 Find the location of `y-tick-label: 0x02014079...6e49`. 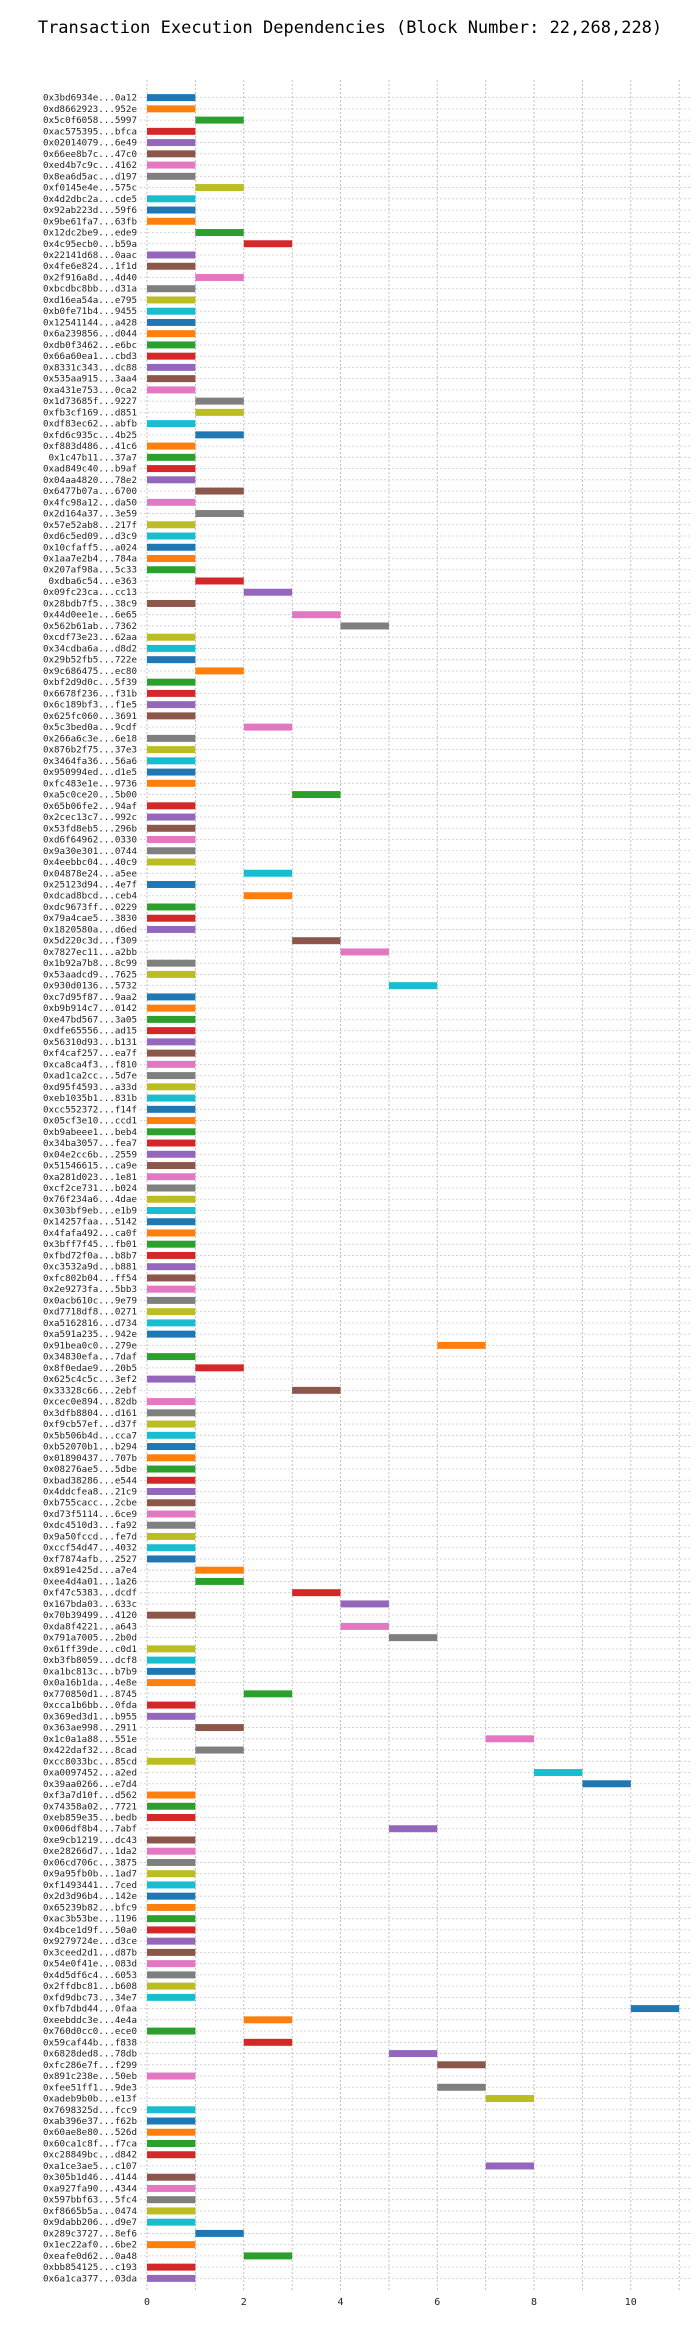

y-tick-label: 0x02014079...6e49 is located at coordinates (90, 143).